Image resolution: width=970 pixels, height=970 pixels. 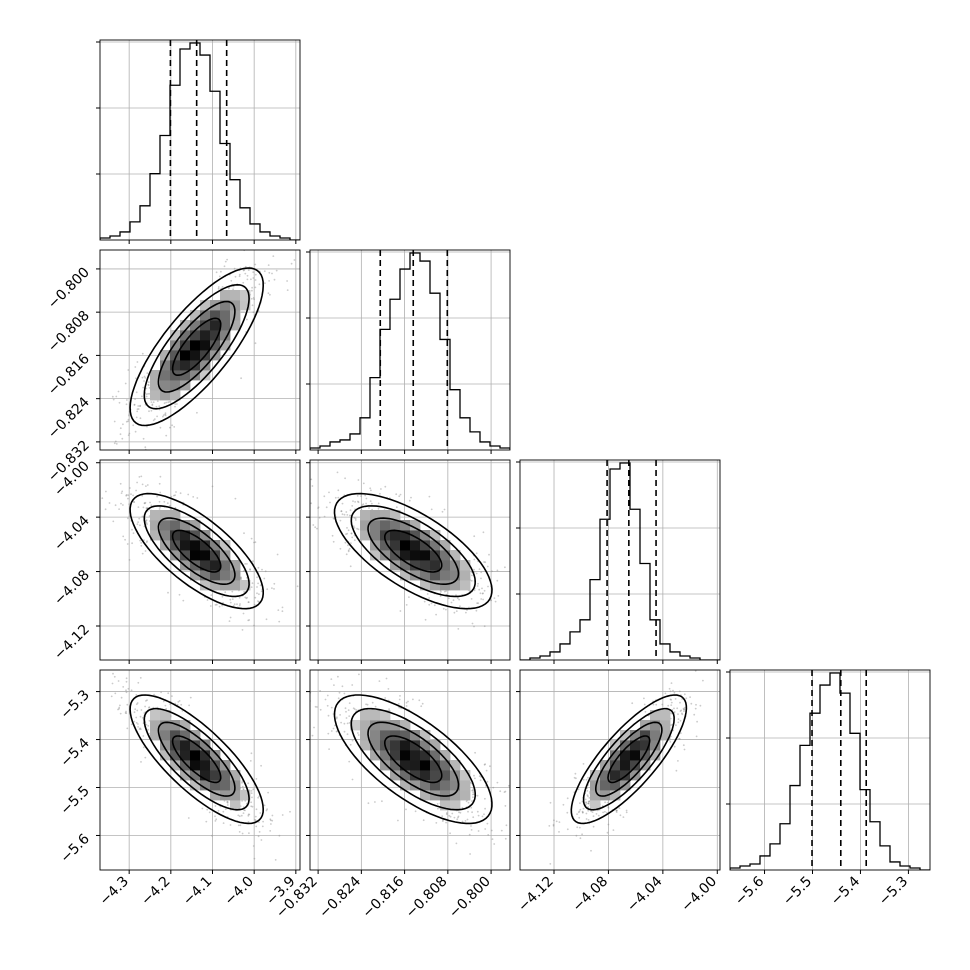 What do you see at coordinates (591, 895) in the screenshot?
I see `x-tick-label: −4.08` at bounding box center [591, 895].